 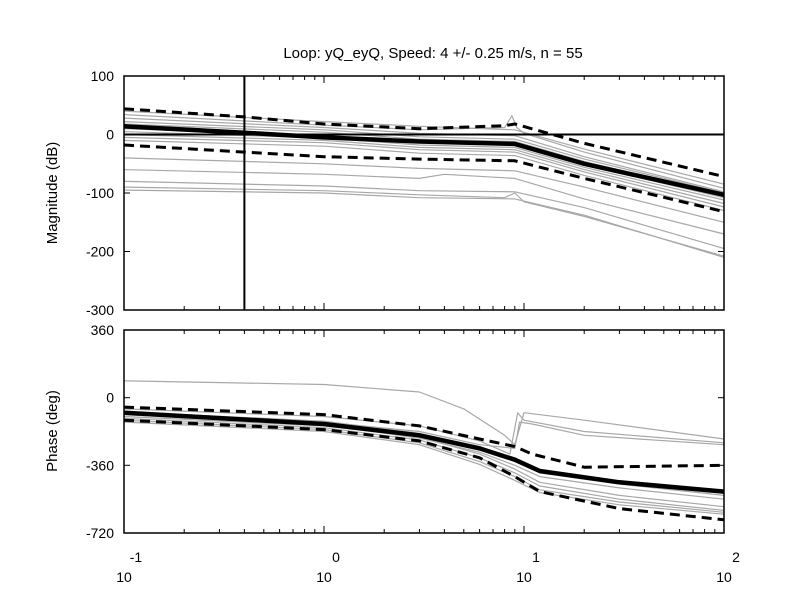 What do you see at coordinates (736, 557) in the screenshot?
I see `x-tick-label-exponent: 2` at bounding box center [736, 557].